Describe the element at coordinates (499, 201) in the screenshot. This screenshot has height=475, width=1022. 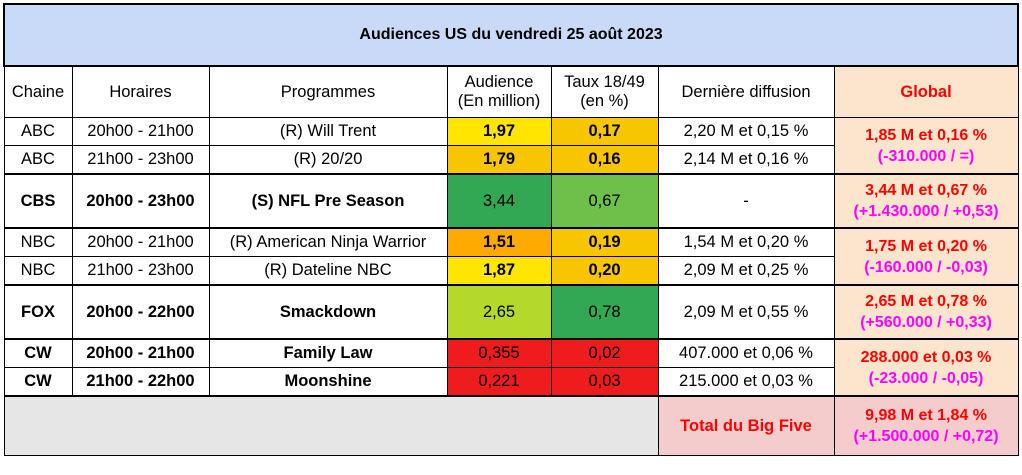
I see `cell-audience: 3,44` at that location.